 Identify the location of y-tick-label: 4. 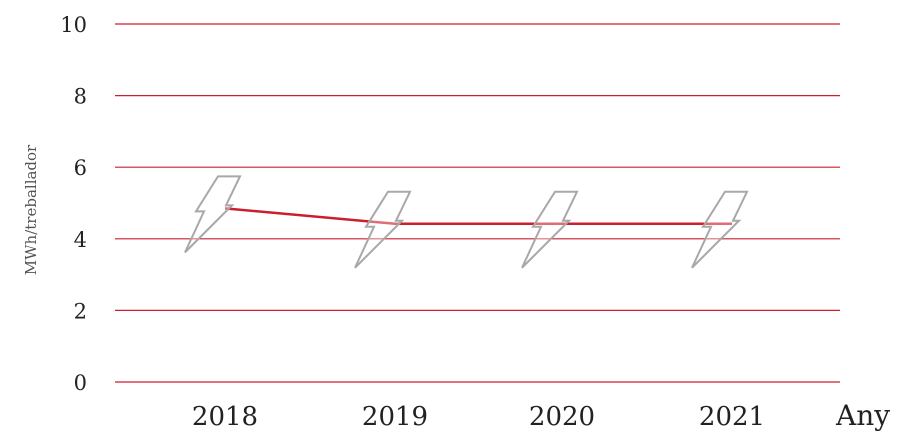
(80, 240).